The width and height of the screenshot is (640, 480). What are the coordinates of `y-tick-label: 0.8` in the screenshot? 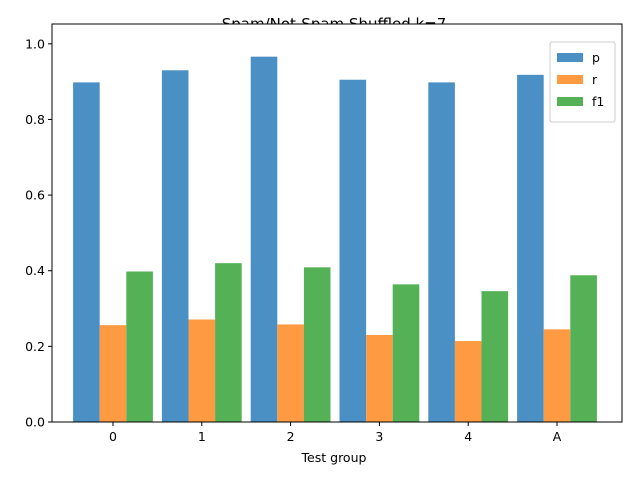 It's located at (35, 119).